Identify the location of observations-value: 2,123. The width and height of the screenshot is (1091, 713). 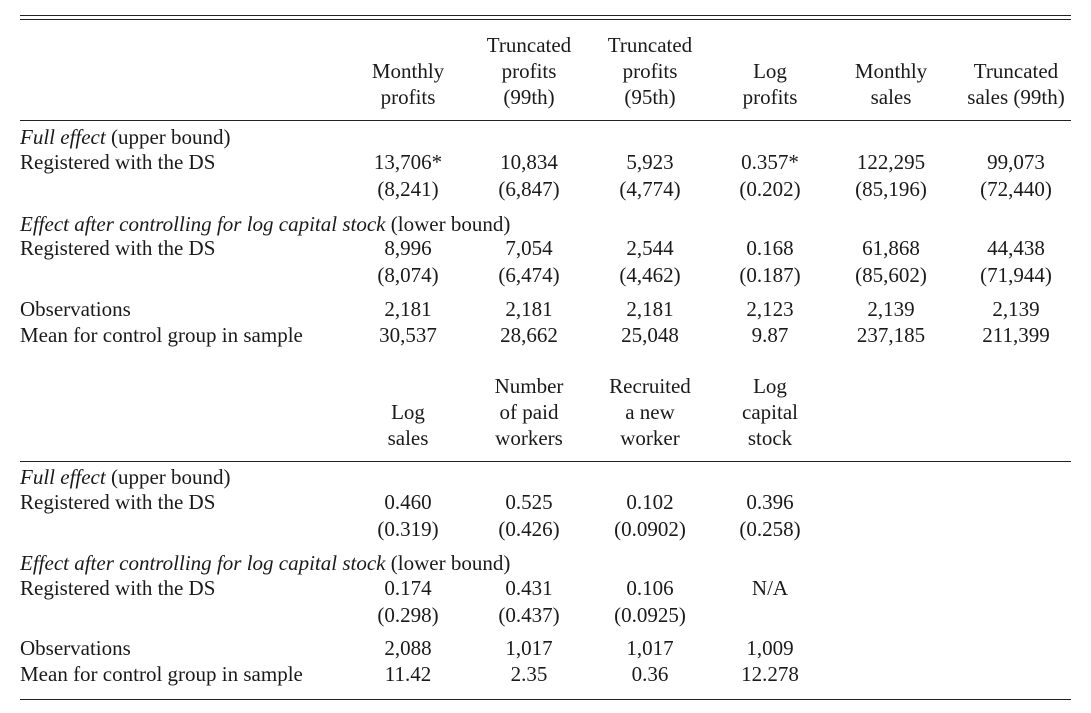
(770, 309).